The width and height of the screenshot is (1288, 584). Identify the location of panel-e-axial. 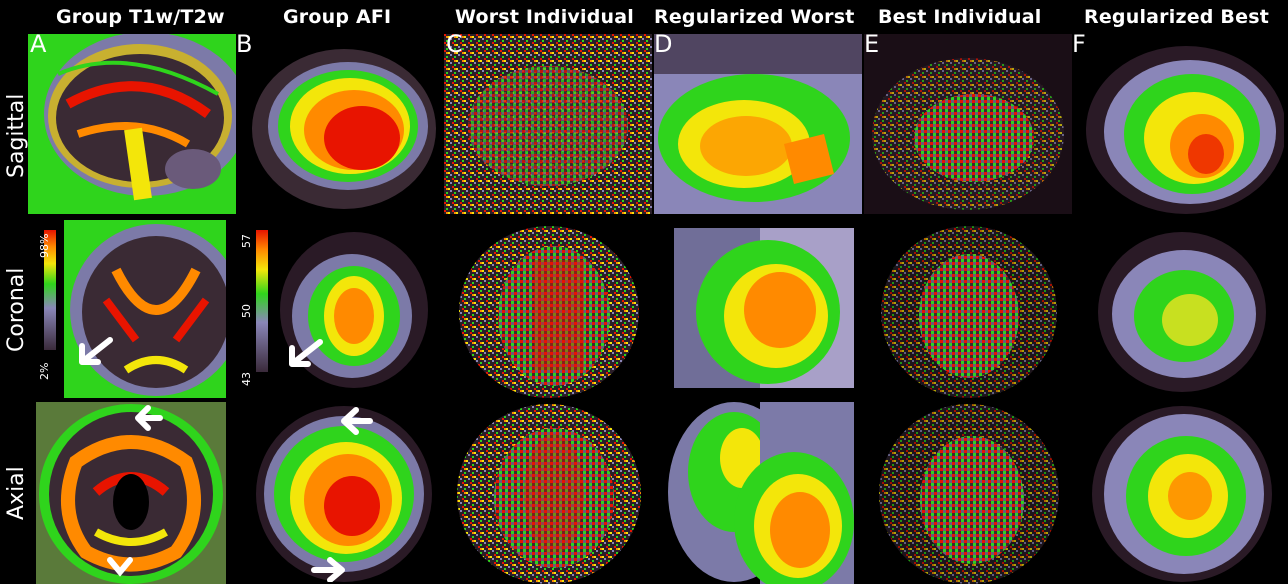
(969, 493).